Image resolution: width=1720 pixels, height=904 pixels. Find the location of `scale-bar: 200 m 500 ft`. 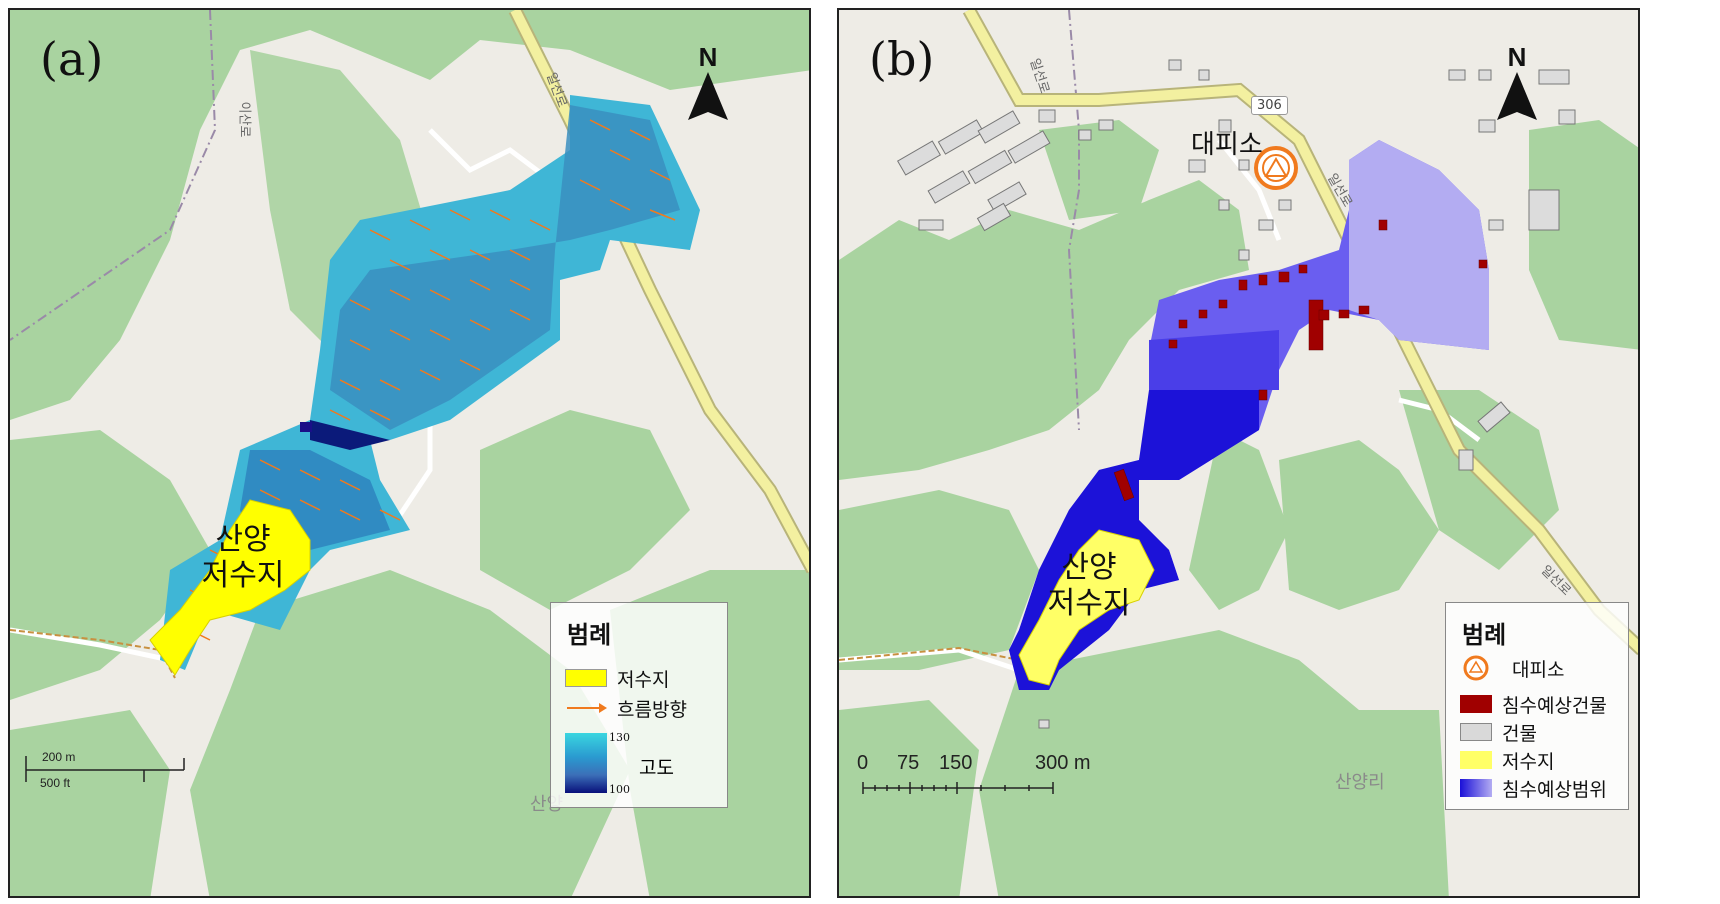

scale-bar: 200 m 500 ft is located at coordinates (109, 772).